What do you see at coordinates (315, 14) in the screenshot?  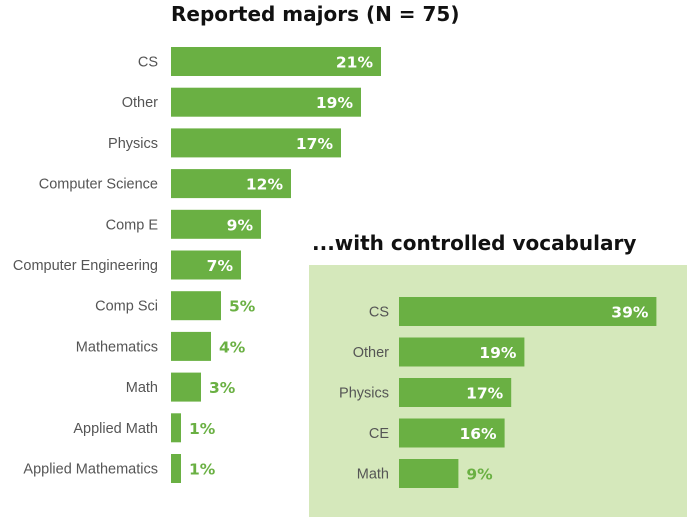 I see `main-chart-title: Reported majors (N = 75)` at bounding box center [315, 14].